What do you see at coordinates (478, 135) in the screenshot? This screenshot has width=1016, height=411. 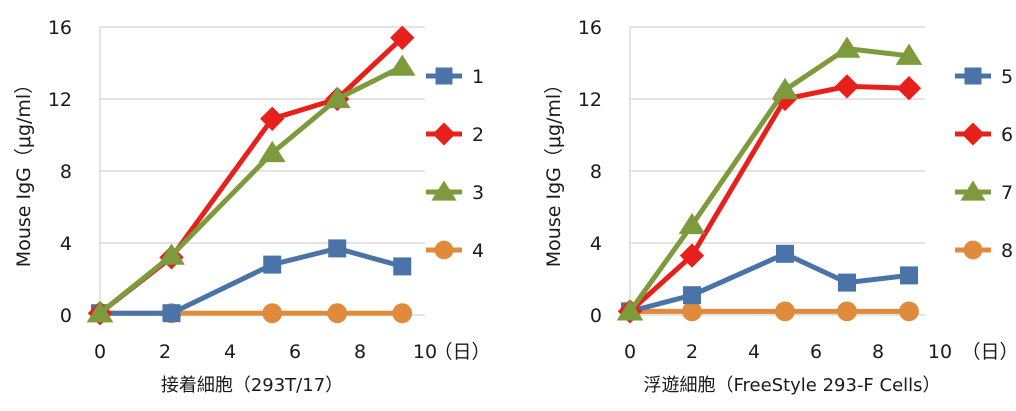 I see `legend-label: 2` at bounding box center [478, 135].